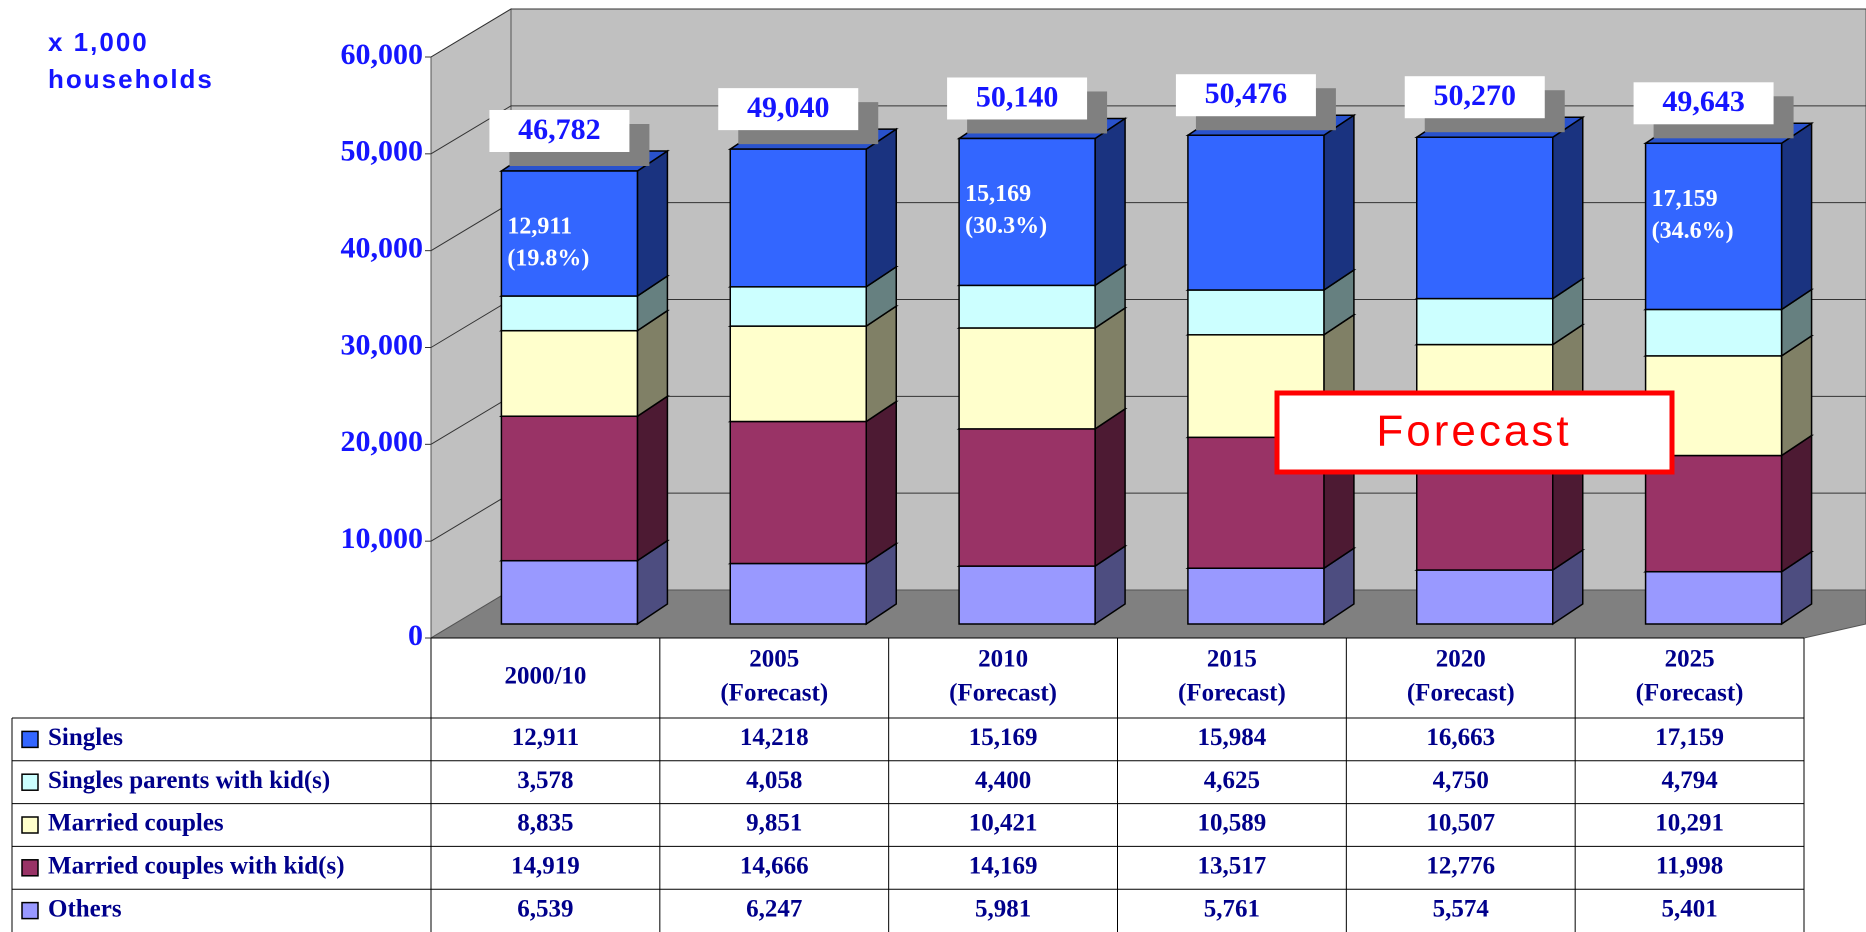 The width and height of the screenshot is (1866, 932). I want to click on forecast-label: Forecast, so click(1473, 431).